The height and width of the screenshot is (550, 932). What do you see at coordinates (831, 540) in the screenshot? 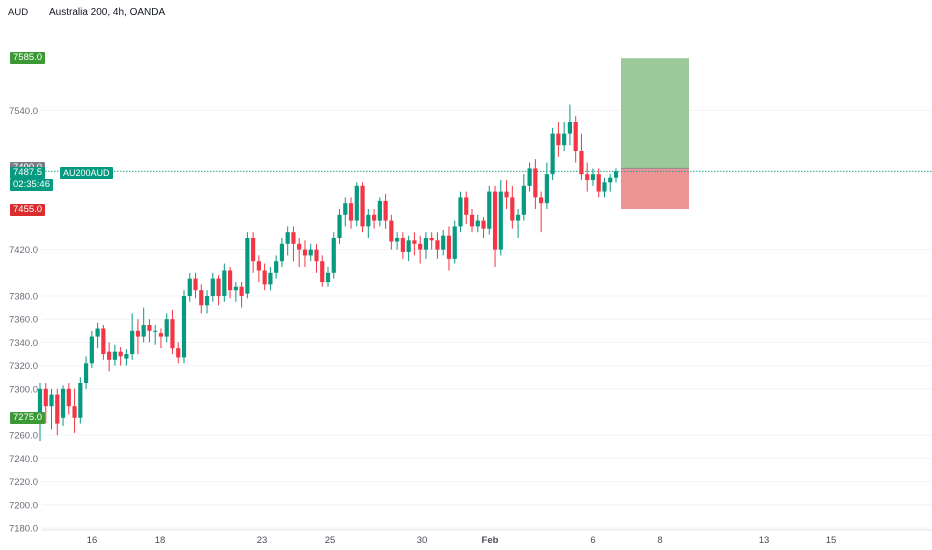
I see `x-tick-label: 15` at bounding box center [831, 540].